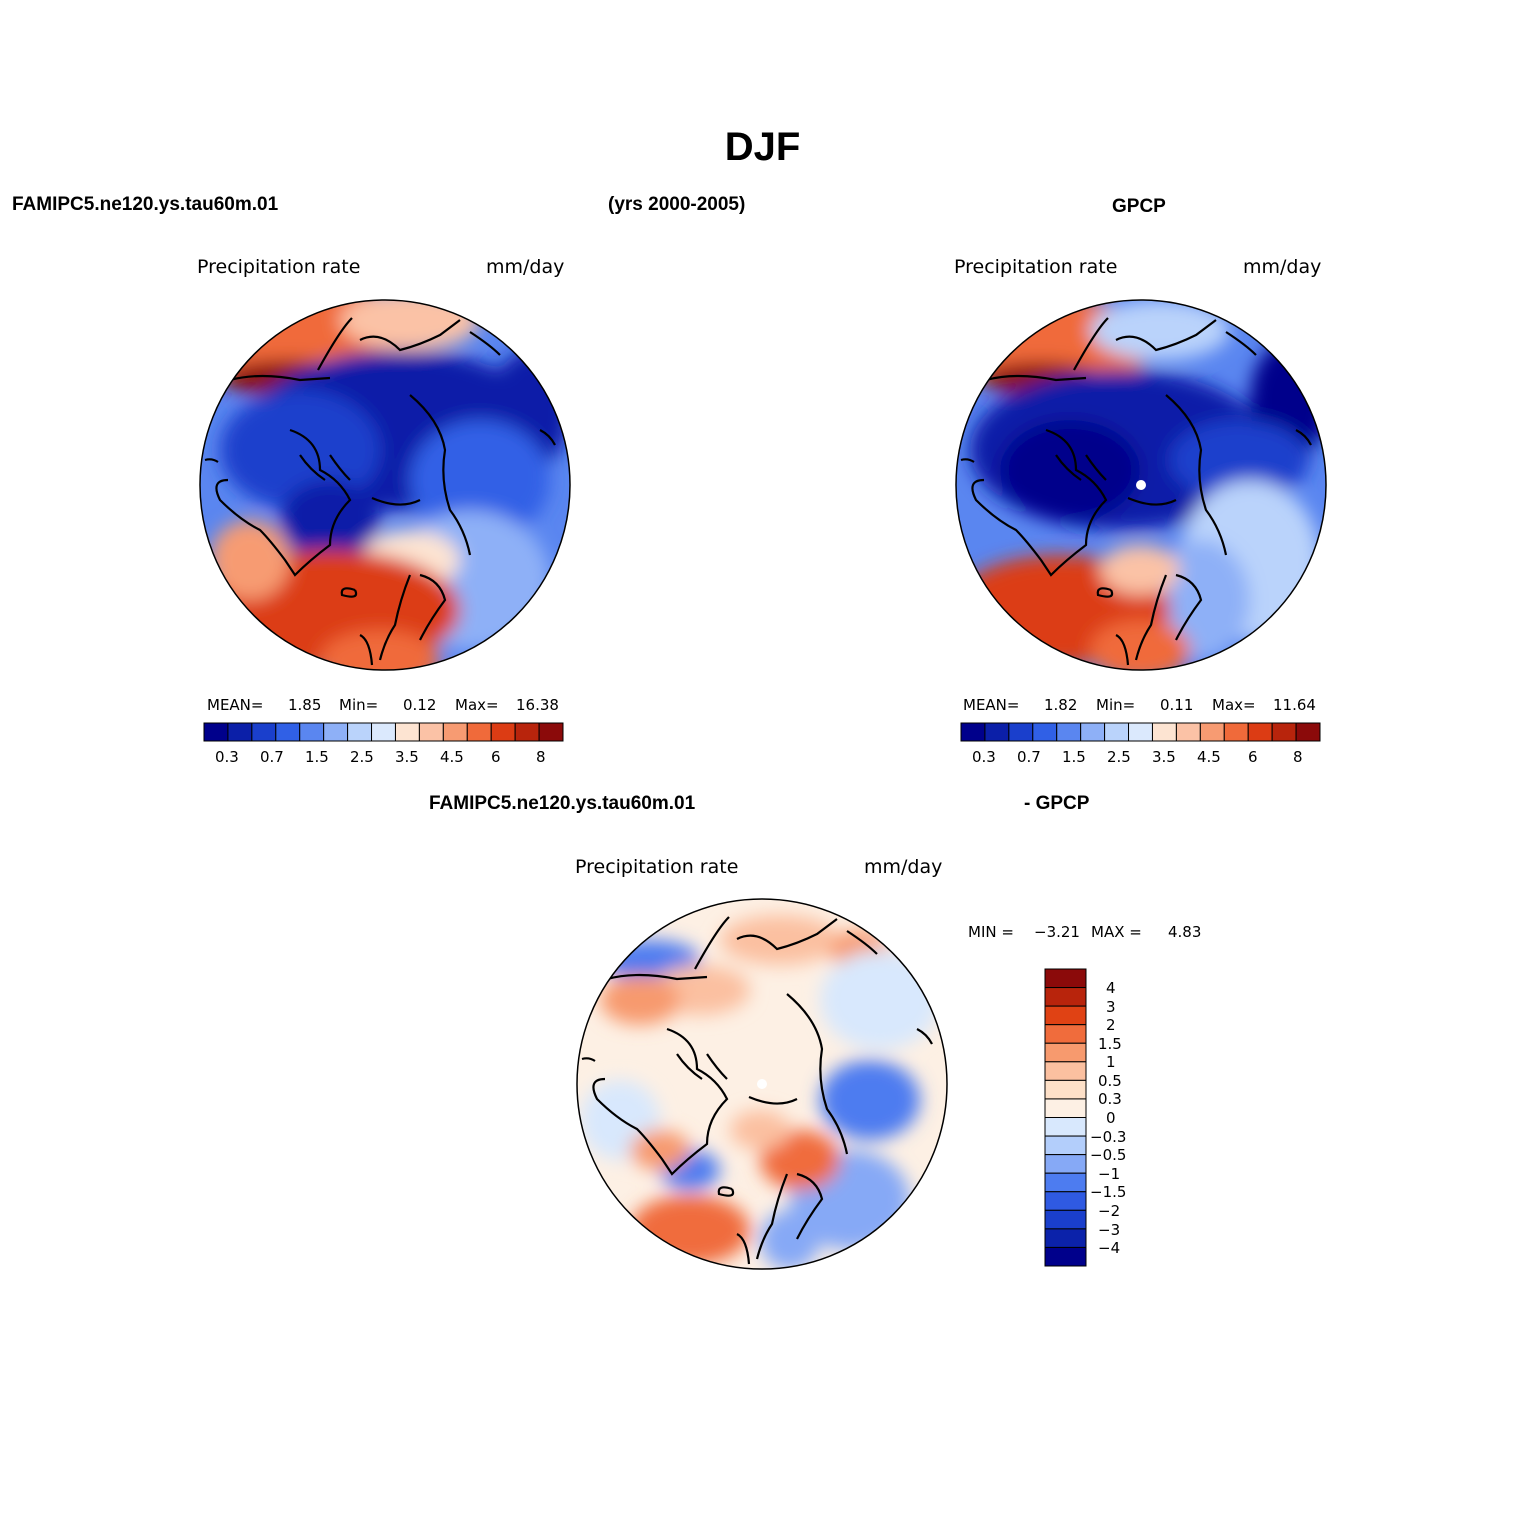 This screenshot has width=1525, height=1525. What do you see at coordinates (1136, 491) in the screenshot?
I see `obs-coastlines` at bounding box center [1136, 491].